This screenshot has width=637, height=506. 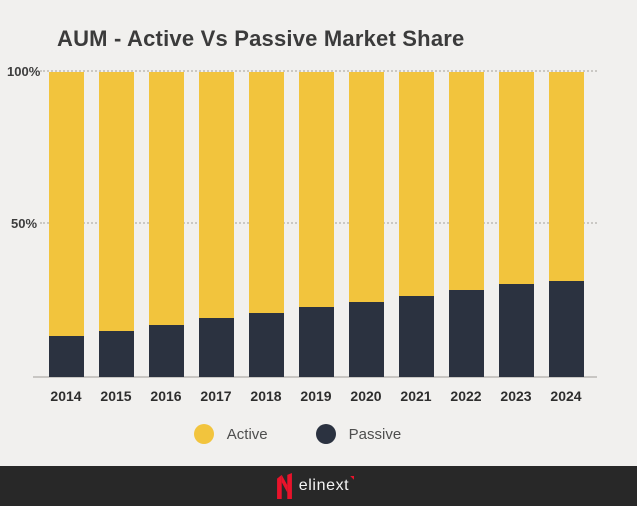 What do you see at coordinates (466, 224) in the screenshot?
I see `bar-2022` at bounding box center [466, 224].